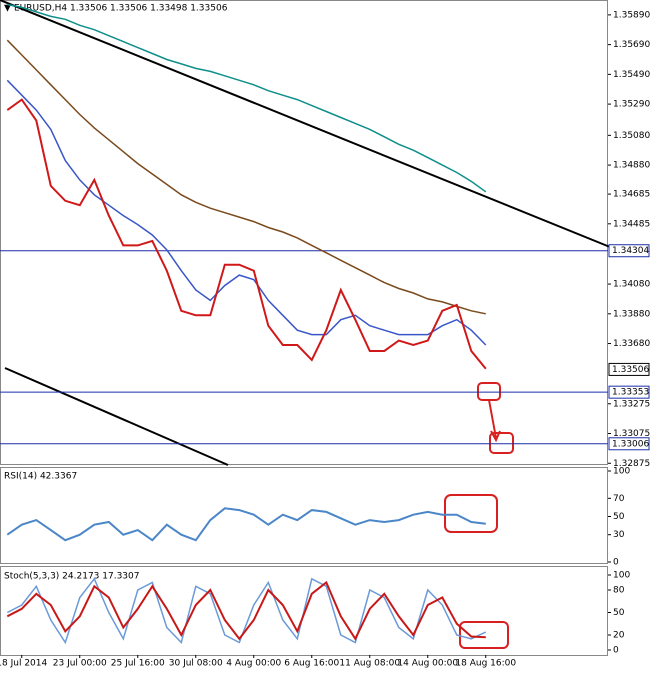 Image resolution: width=650 pixels, height=673 pixels. What do you see at coordinates (631, 224) in the screenshot?
I see `y-tick-label: 1.34485` at bounding box center [631, 224].